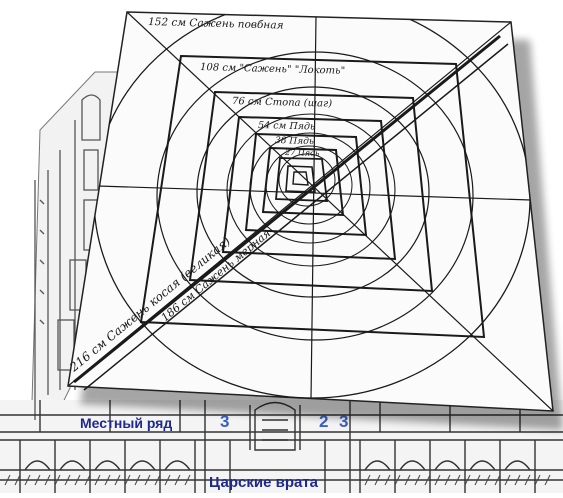  What do you see at coordinates (294, 141) in the screenshot?
I see `label-38: 38 Пядь` at bounding box center [294, 141].